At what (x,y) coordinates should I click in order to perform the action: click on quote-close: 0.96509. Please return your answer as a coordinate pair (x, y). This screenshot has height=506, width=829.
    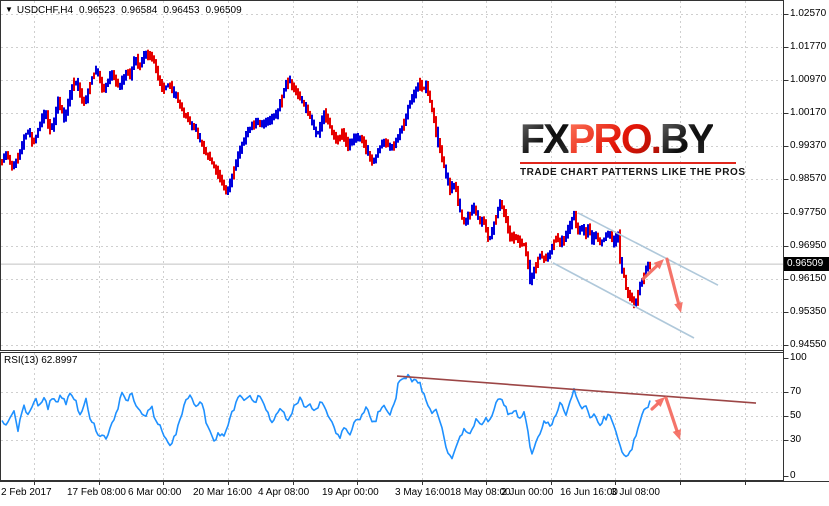
    Looking at the image, I should click on (223, 10).